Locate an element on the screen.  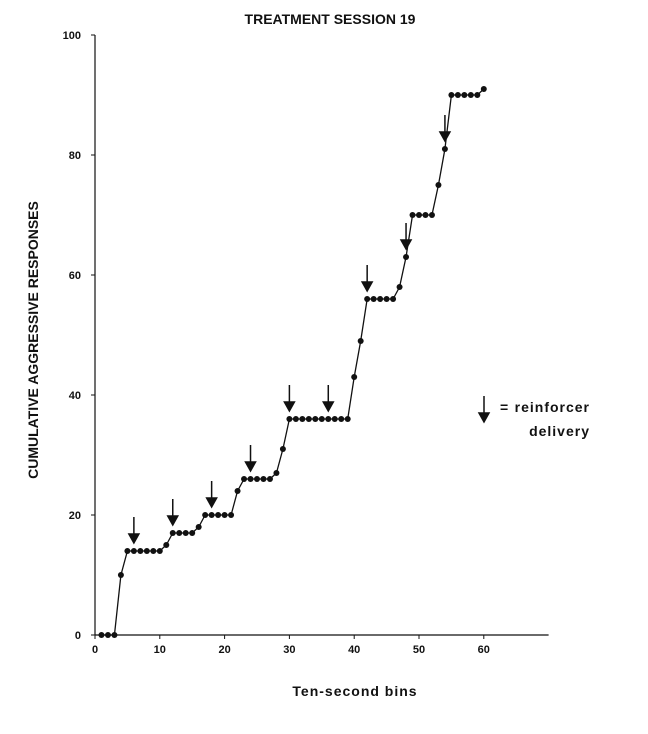
x-tick-label: 20 is located at coordinates (224, 650).